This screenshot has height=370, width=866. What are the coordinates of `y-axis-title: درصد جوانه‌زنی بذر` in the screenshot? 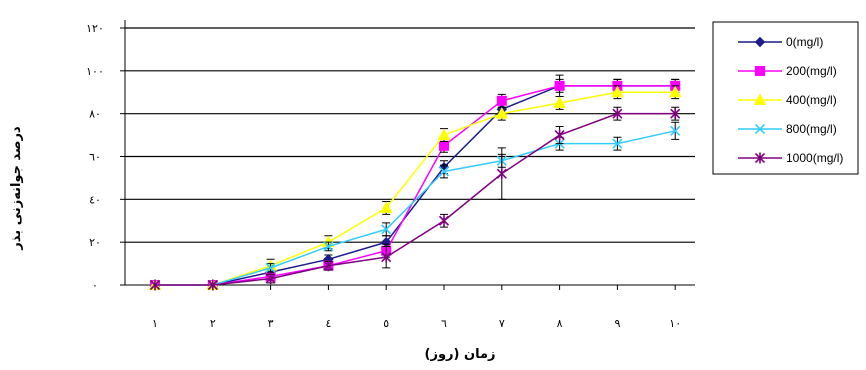 It's located at (16, 188).